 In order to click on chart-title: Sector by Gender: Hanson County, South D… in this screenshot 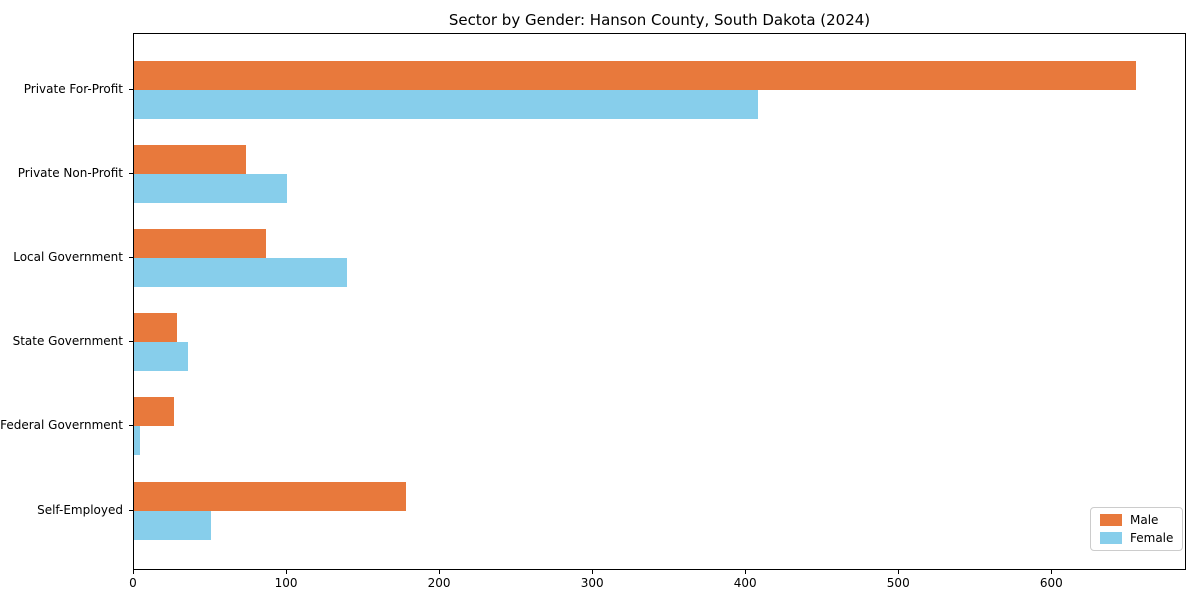, I will do `click(659, 20)`.